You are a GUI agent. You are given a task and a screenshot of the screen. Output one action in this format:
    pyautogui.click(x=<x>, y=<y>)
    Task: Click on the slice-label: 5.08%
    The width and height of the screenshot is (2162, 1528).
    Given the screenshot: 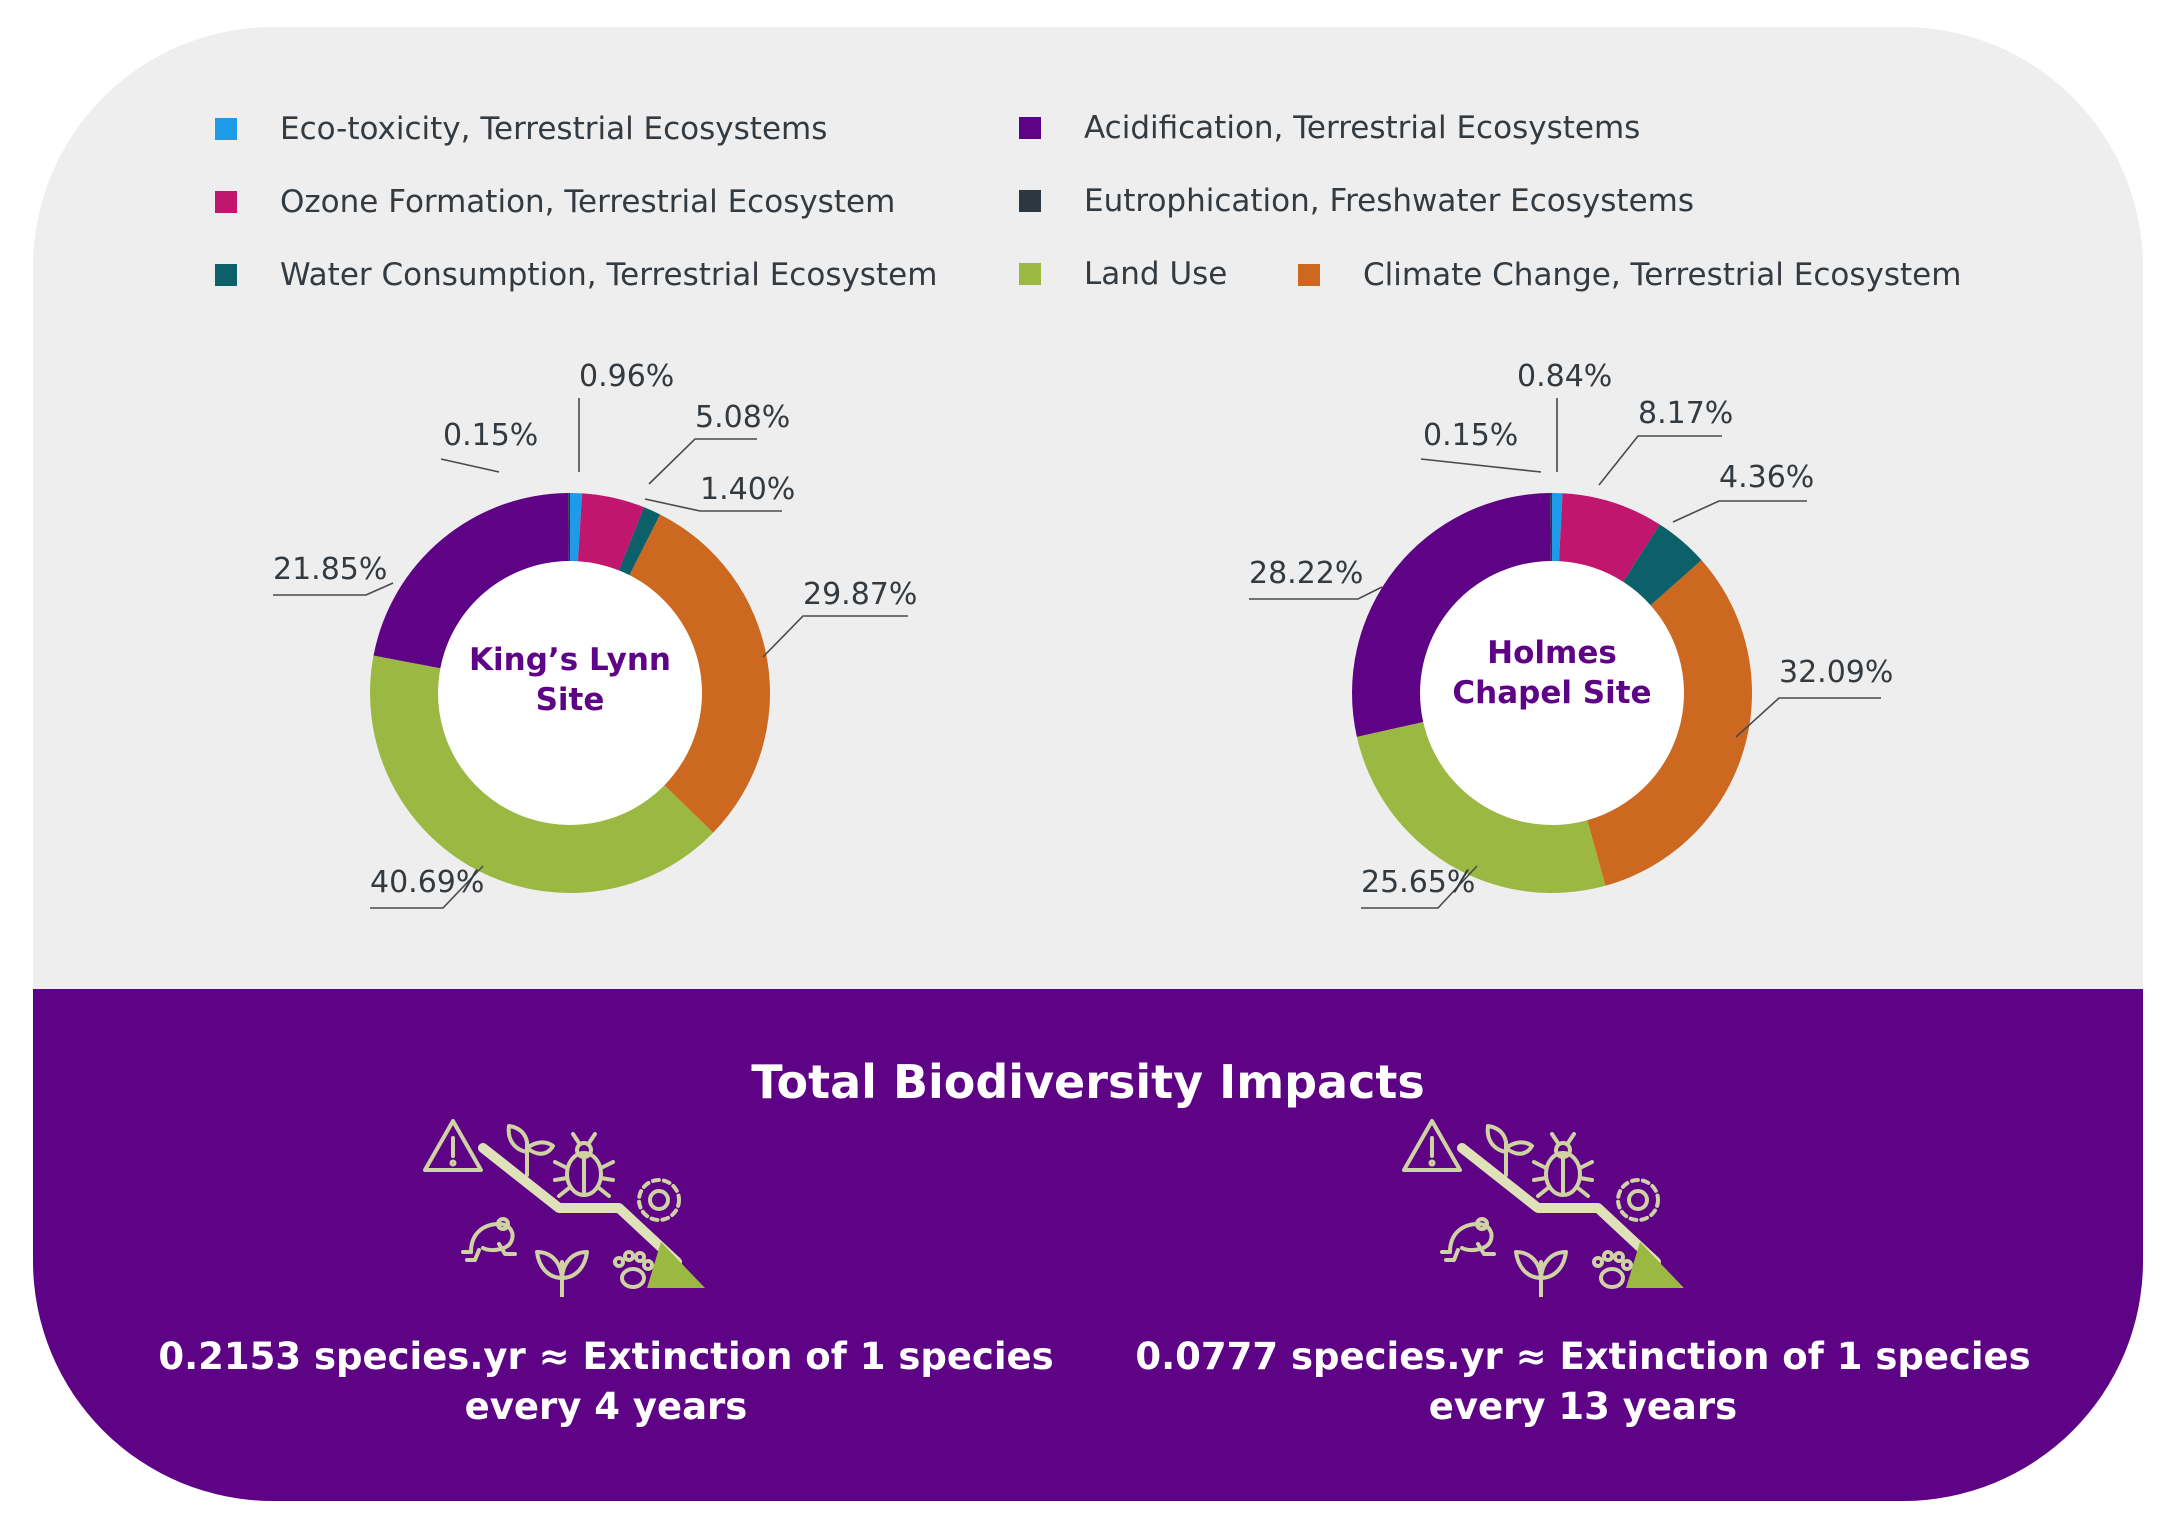 What is the action you would take?
    pyautogui.click(x=742, y=417)
    